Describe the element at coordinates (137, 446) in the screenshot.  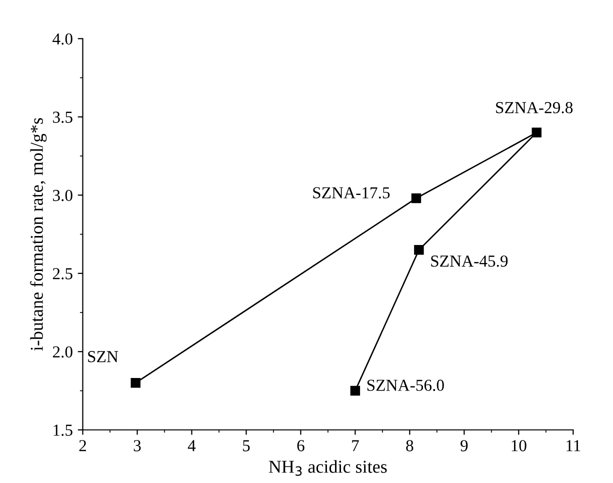
I see `x-tick-label: 3` at that location.